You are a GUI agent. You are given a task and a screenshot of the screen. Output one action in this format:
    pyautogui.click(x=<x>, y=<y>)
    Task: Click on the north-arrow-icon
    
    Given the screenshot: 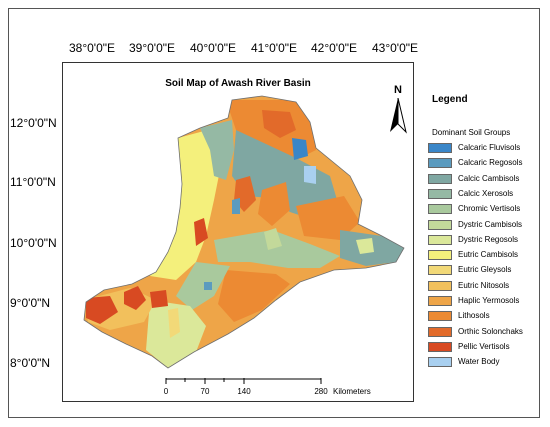 What is the action you would take?
    pyautogui.click(x=398, y=116)
    